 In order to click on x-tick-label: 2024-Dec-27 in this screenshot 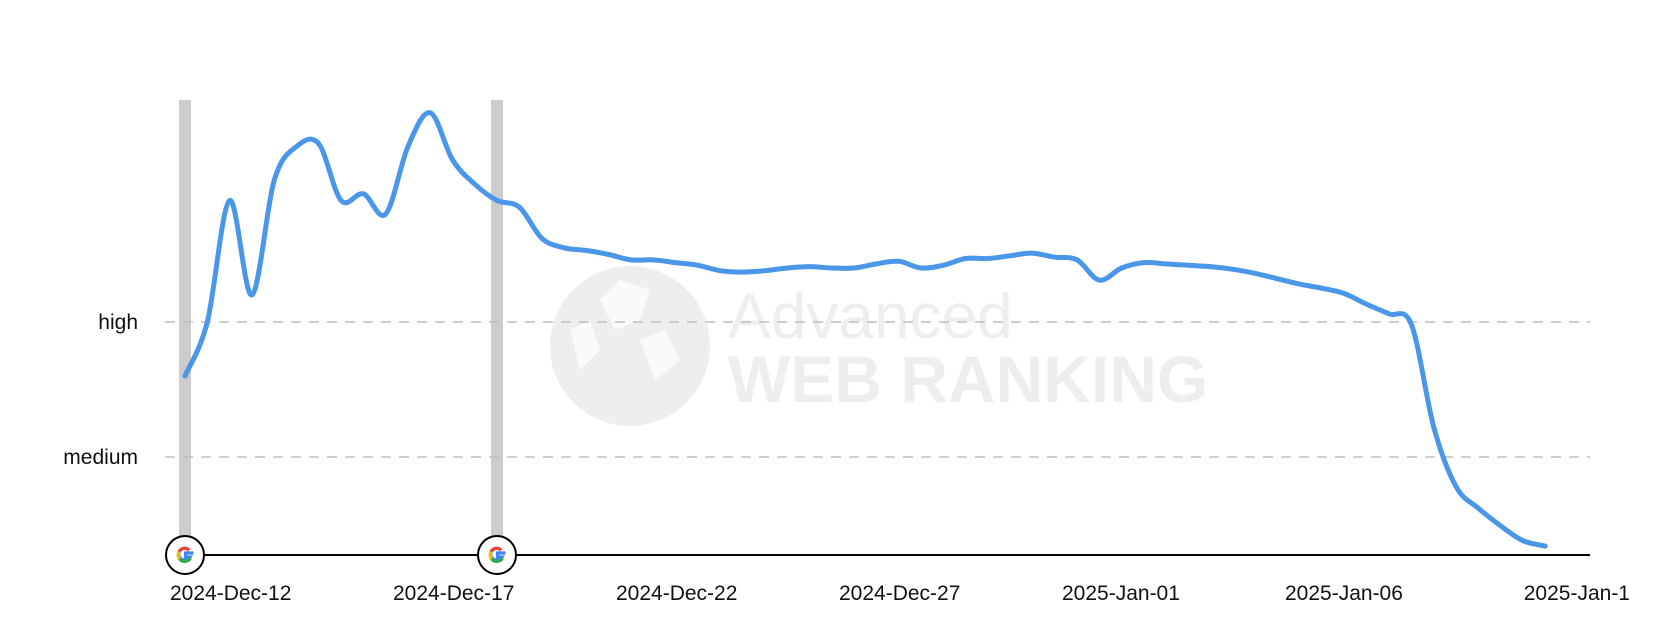, I will do `click(899, 593)`.